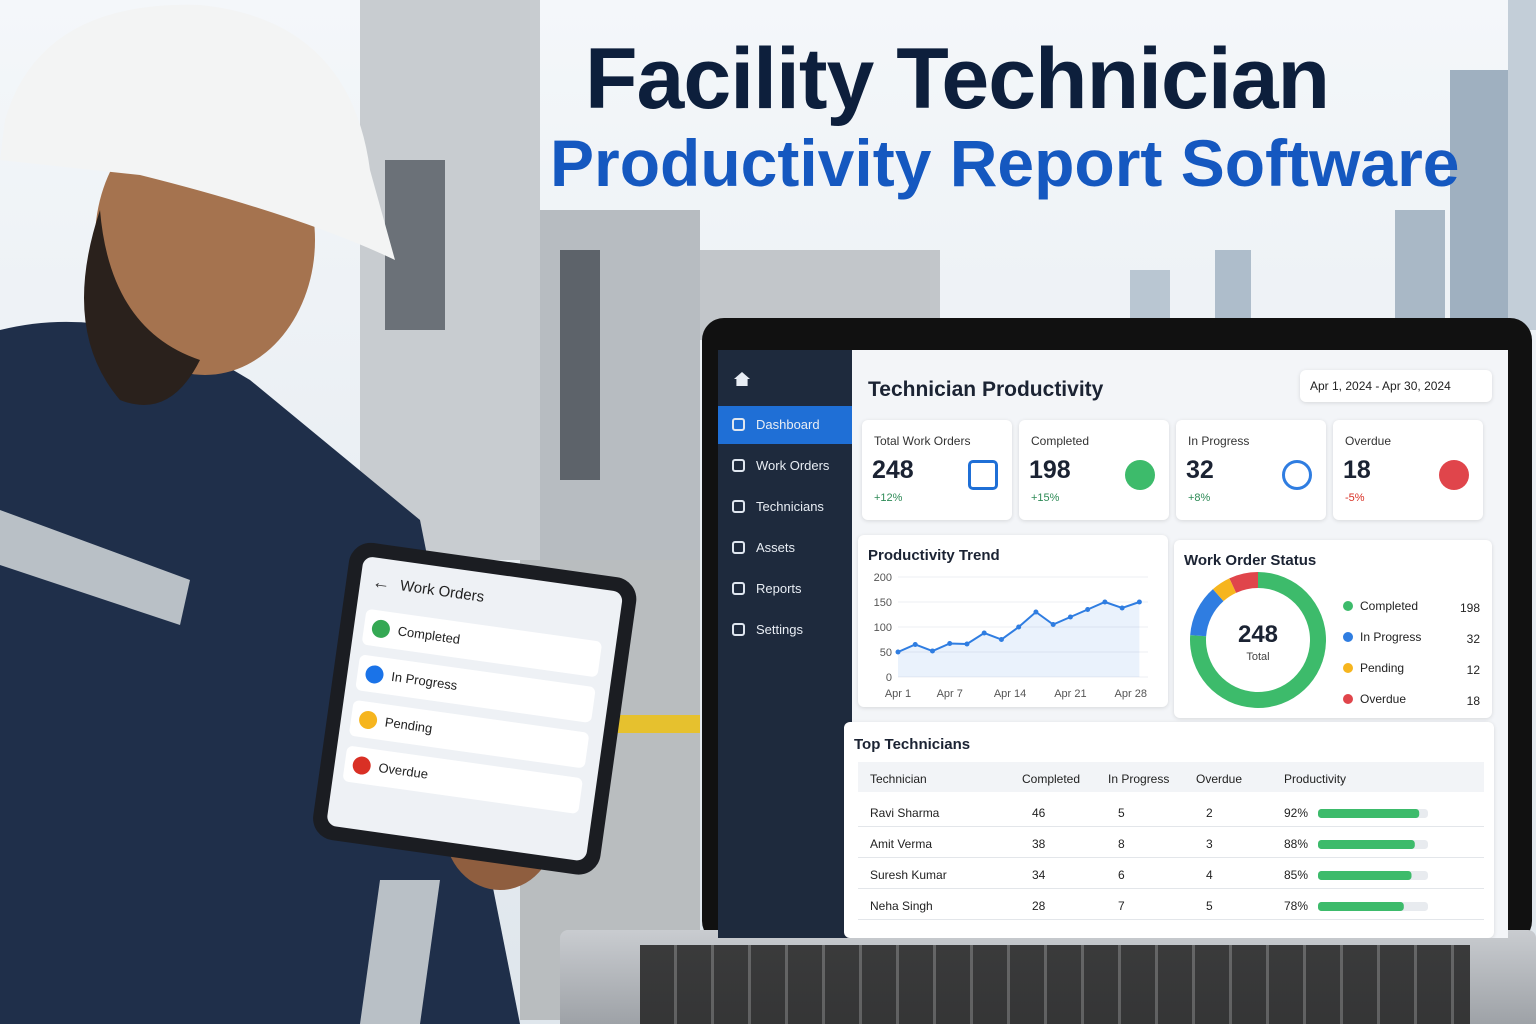 This screenshot has width=1536, height=1024. I want to click on cell-number: 28, so click(1039, 906).